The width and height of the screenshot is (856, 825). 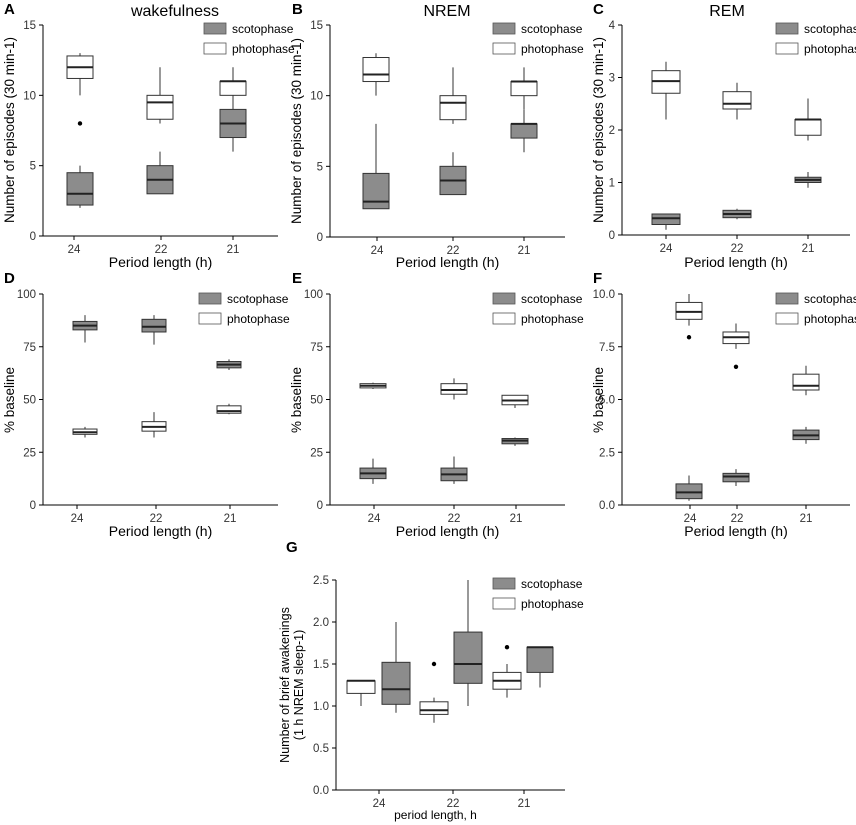 I want to click on y-tick-label: 2.5, so click(x=607, y=453).